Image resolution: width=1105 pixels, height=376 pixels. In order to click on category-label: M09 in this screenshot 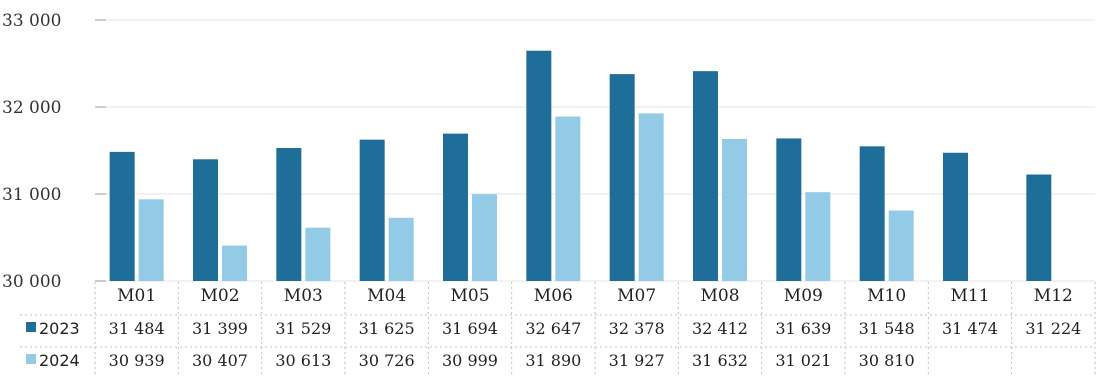, I will do `click(803, 296)`.